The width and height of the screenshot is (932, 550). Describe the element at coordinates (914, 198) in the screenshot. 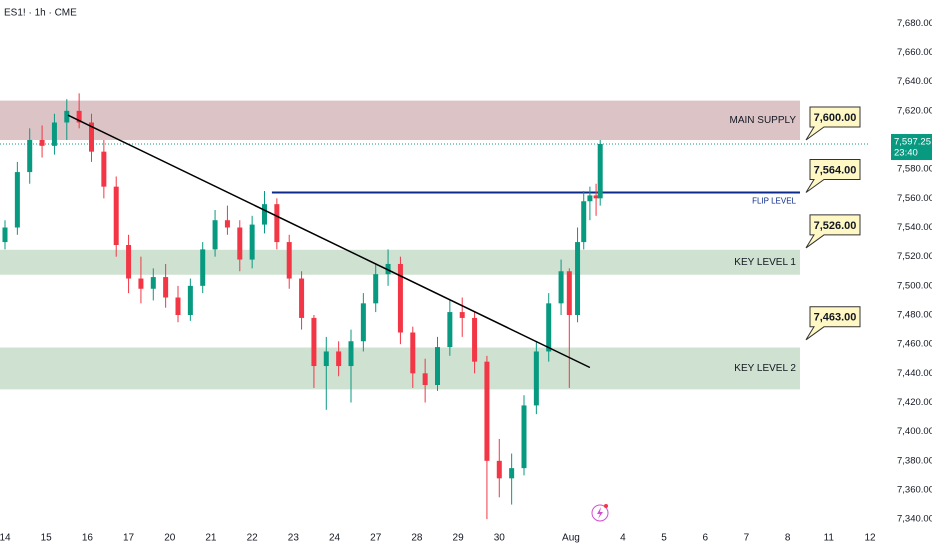

I see `y-tick-label: 7,560.00` at that location.